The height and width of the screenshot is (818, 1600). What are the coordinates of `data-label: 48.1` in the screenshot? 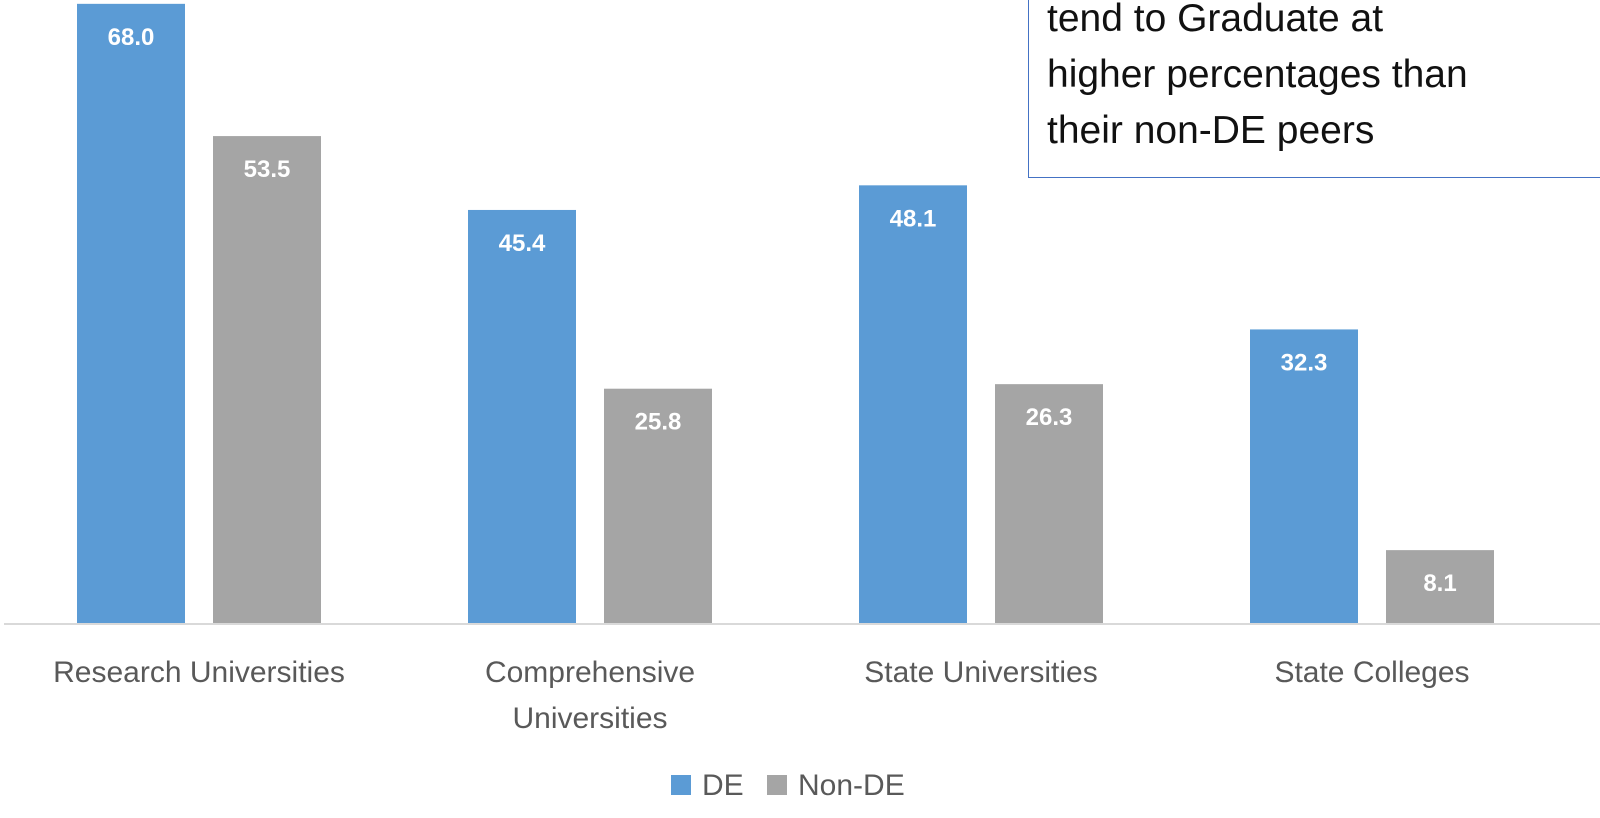 It's located at (913, 218).